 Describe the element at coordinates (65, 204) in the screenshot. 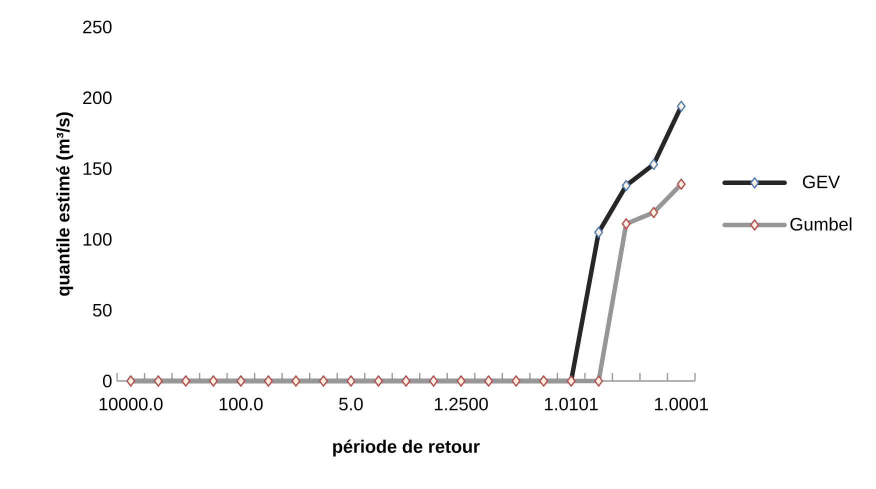

I see `y-axis-title: quantile estimé (m³/s)` at that location.